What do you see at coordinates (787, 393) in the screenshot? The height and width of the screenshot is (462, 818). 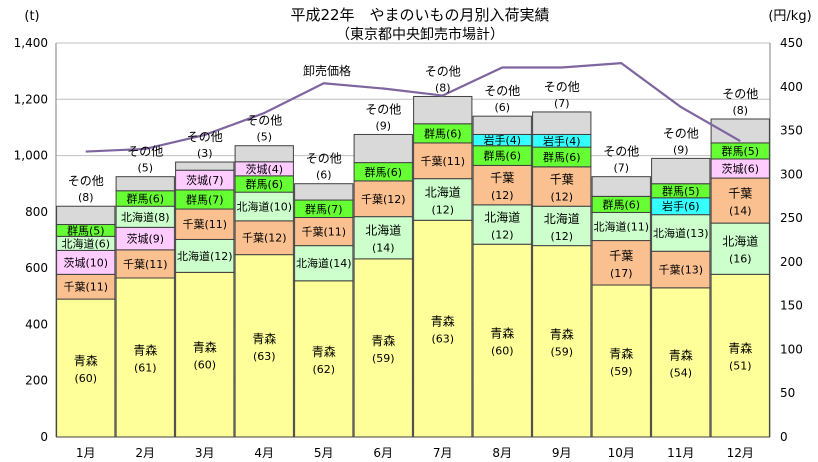 I see `right-tick-label: 50` at bounding box center [787, 393].